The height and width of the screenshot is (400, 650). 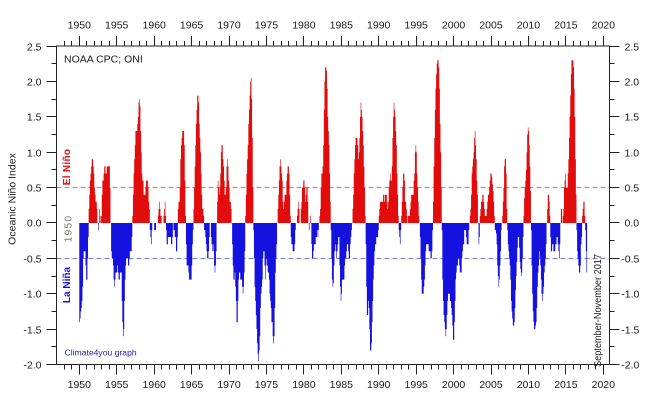 What do you see at coordinates (67, 167) in the screenshot?
I see `svg-text: El Niño` at bounding box center [67, 167].